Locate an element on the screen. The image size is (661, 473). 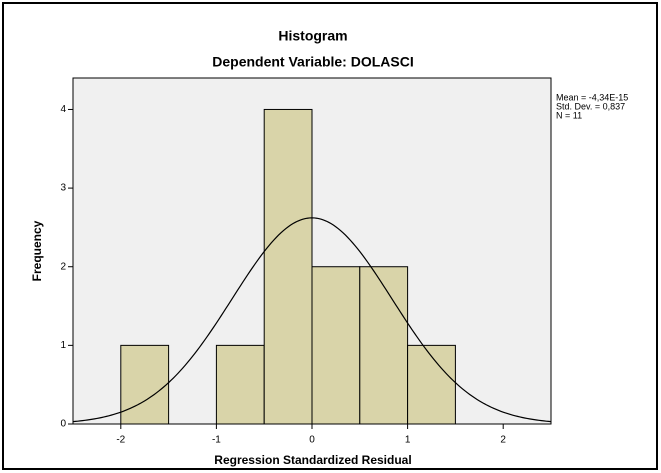
chart-subtitle: Dependent Variable: DOLASCI is located at coordinates (312, 62).